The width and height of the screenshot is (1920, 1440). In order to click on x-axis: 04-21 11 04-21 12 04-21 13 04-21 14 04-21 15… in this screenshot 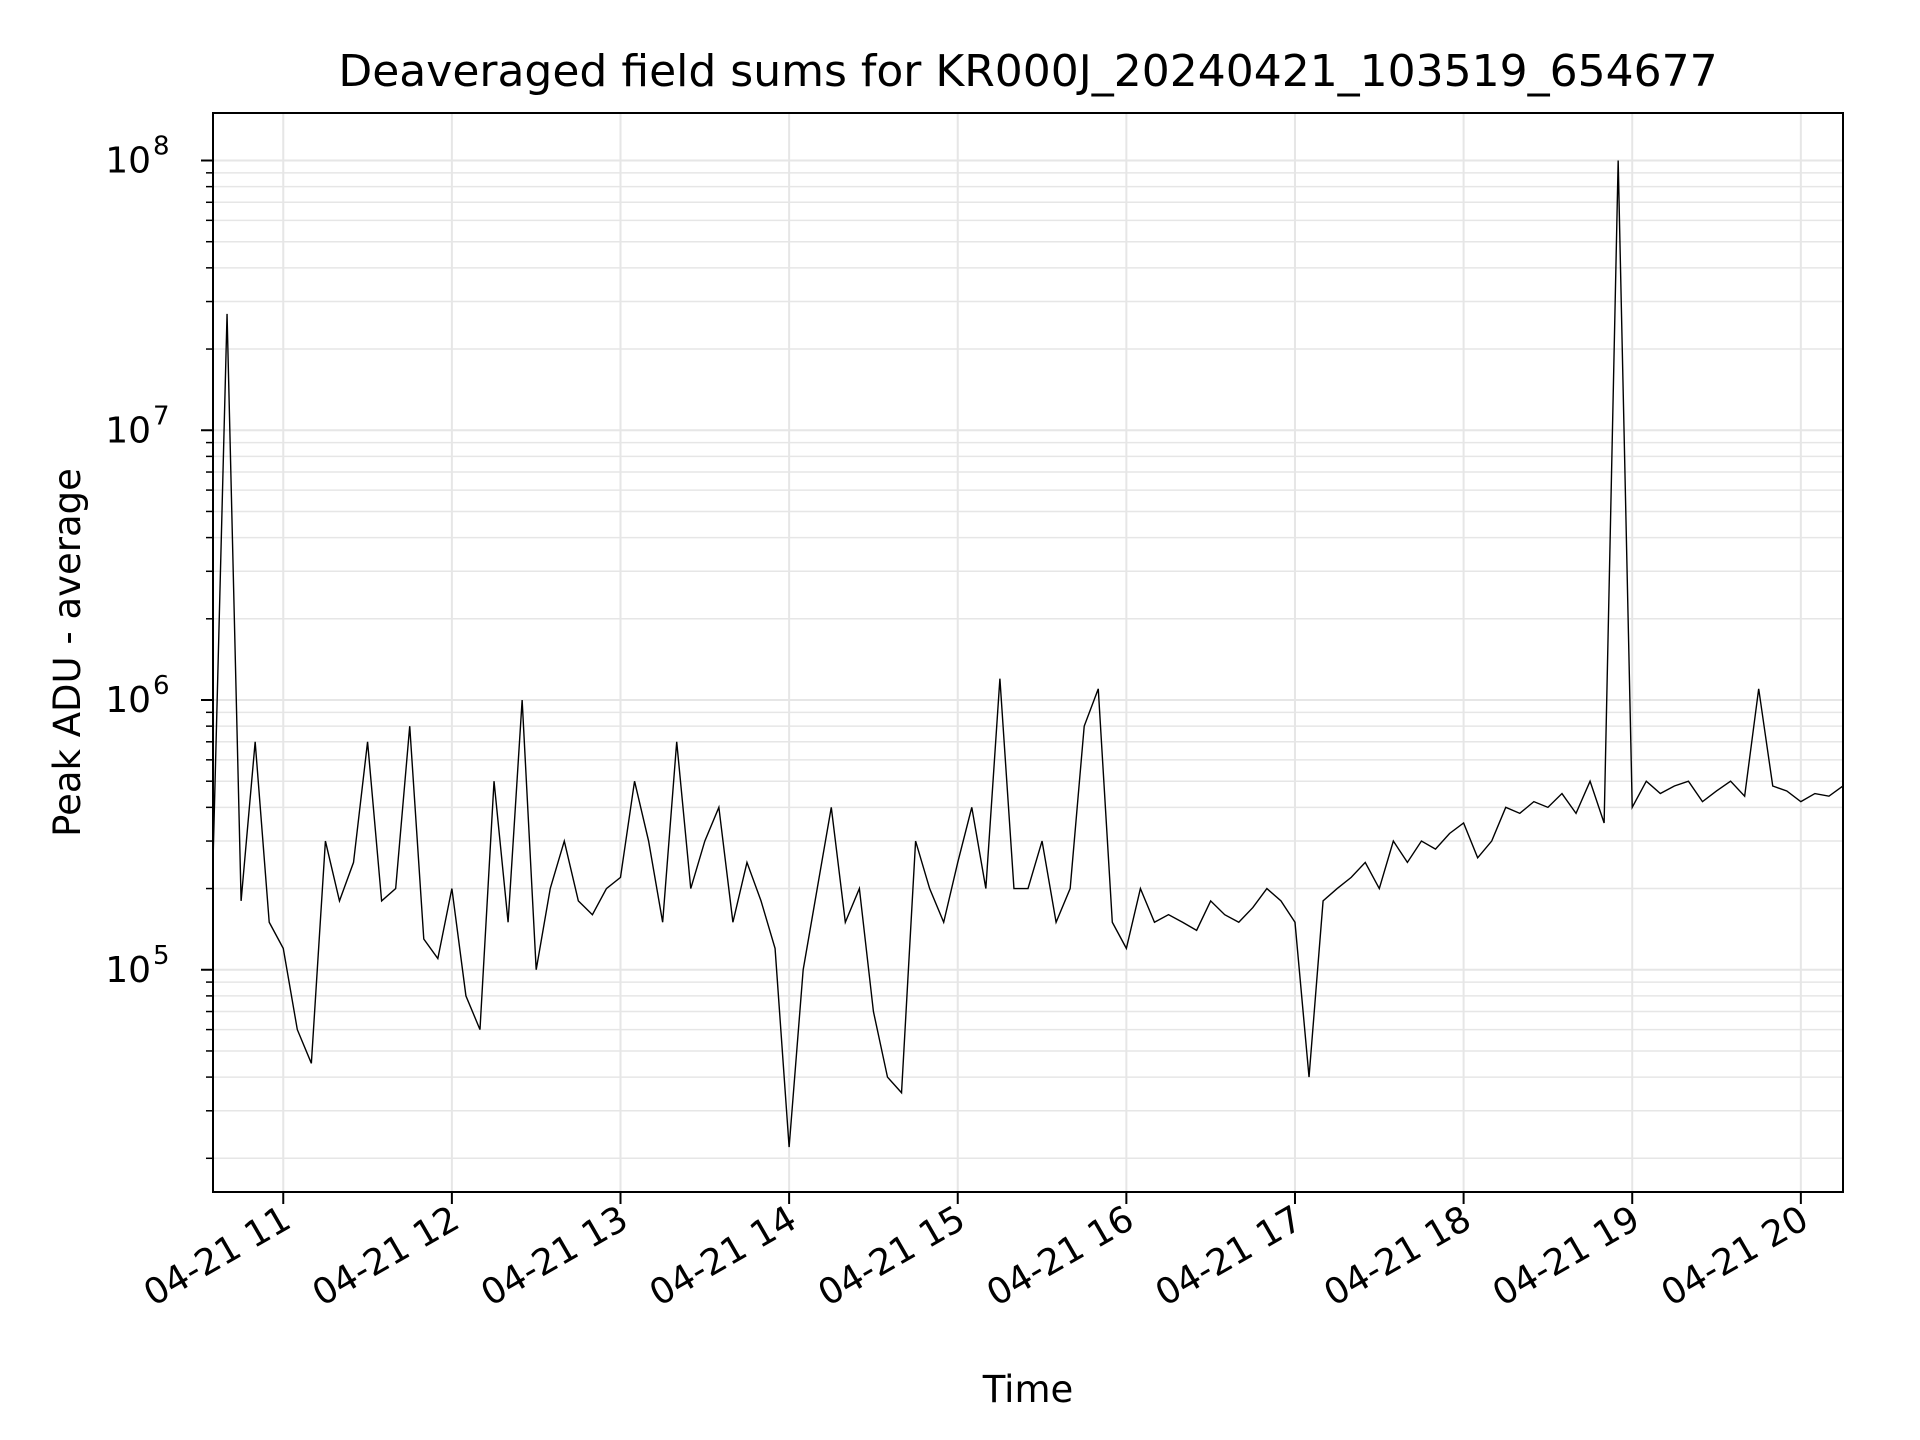, I will do `click(976, 1253)`.